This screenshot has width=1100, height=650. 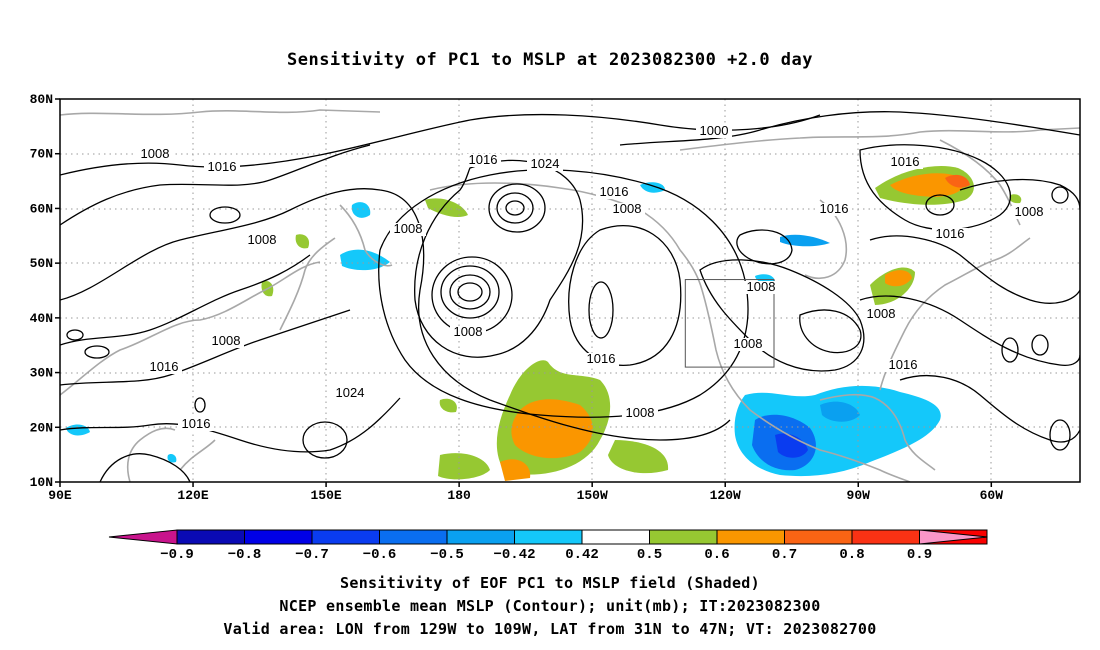 What do you see at coordinates (192, 495) in the screenshot?
I see `lon-tick-label: 120E` at bounding box center [192, 495].